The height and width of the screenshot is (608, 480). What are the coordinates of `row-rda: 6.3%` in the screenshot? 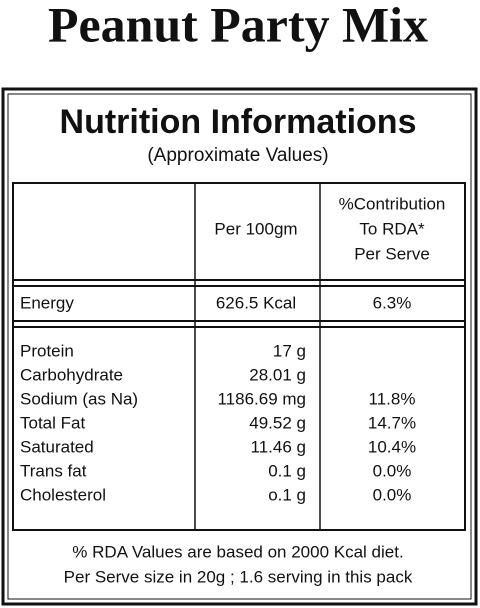 It's located at (392, 302).